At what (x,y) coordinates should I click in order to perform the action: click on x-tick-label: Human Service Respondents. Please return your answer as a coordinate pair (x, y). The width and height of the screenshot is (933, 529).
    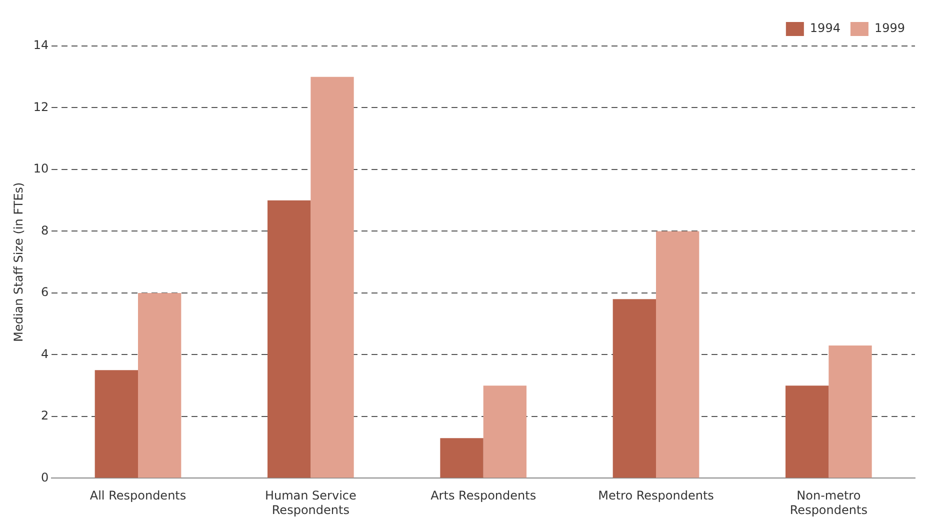
    Looking at the image, I should click on (310, 502).